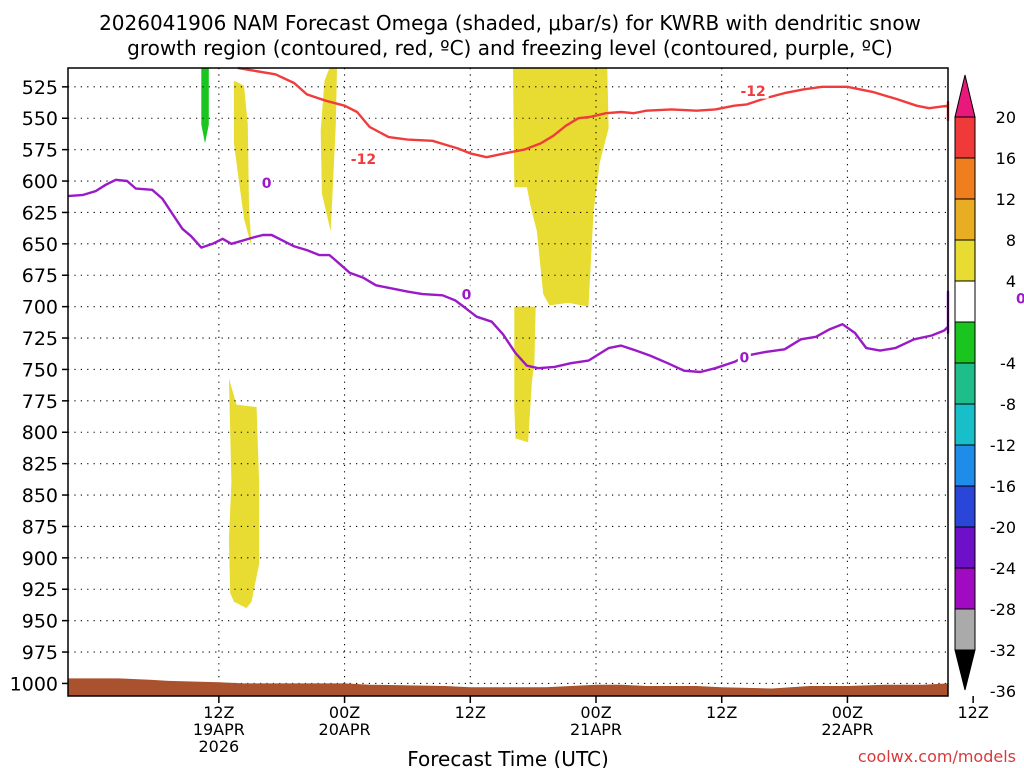 Image resolution: width=1024 pixels, height=768 pixels. What do you see at coordinates (1003, 527) in the screenshot?
I see `colorbar-label-9: -20` at bounding box center [1003, 527].